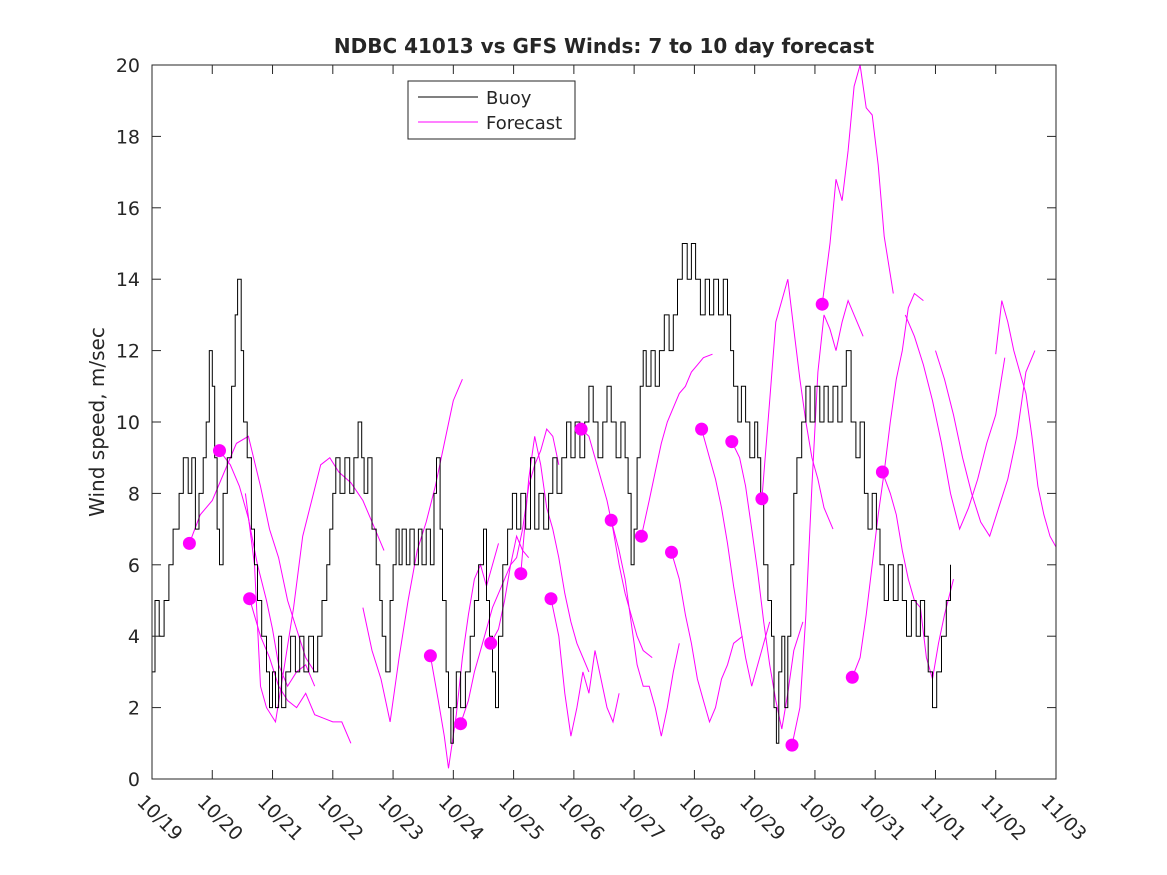 This screenshot has height=875, width=1167. I want to click on y-tick-label: 16, so click(128, 209).